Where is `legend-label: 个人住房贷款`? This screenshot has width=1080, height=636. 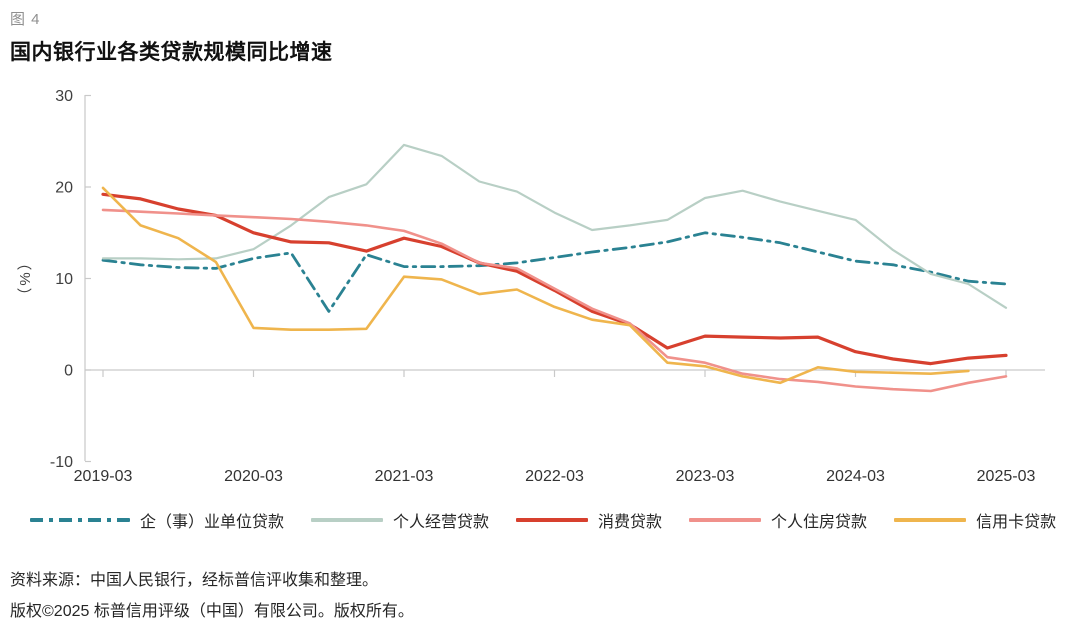 legend-label: 个人住房贷款 is located at coordinates (819, 522).